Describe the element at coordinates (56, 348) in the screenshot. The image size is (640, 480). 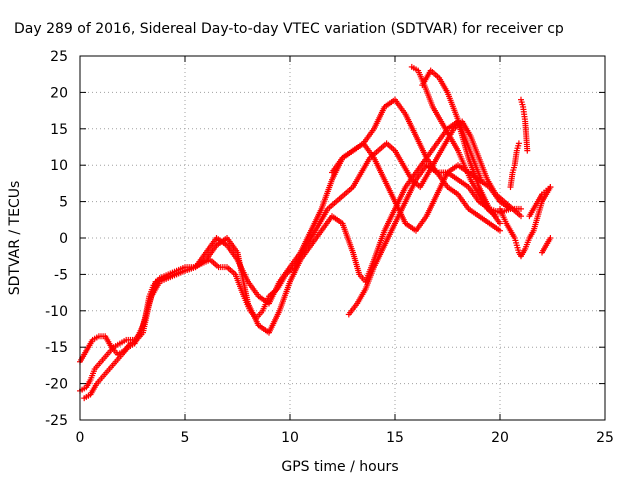
I see `y-tick-label: -15` at that location.